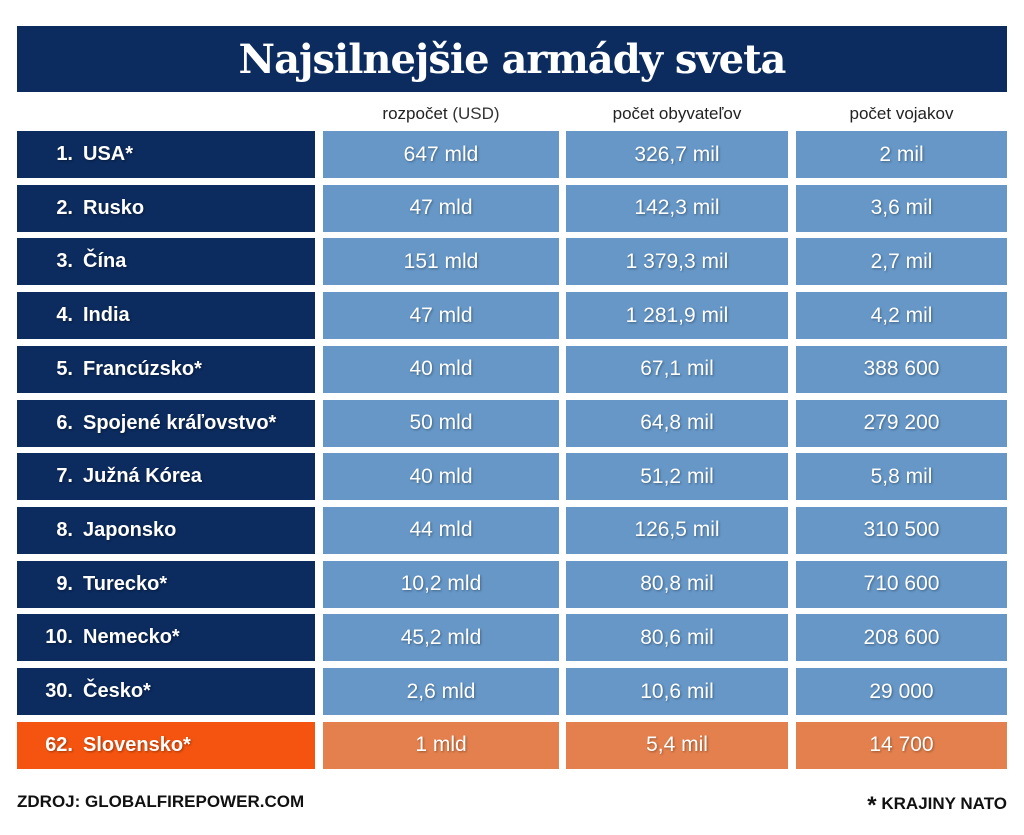 Image resolution: width=1024 pixels, height=835 pixels. I want to click on rank-label: 62., so click(59, 744).